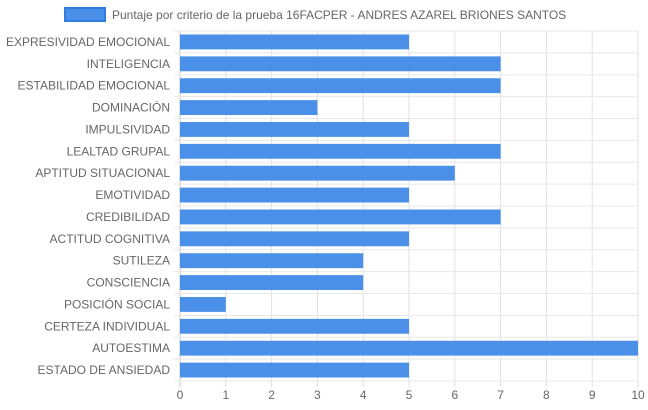 Image resolution: width=648 pixels, height=410 pixels. What do you see at coordinates (546, 395) in the screenshot?
I see `x-tick-label: 8` at bounding box center [546, 395].